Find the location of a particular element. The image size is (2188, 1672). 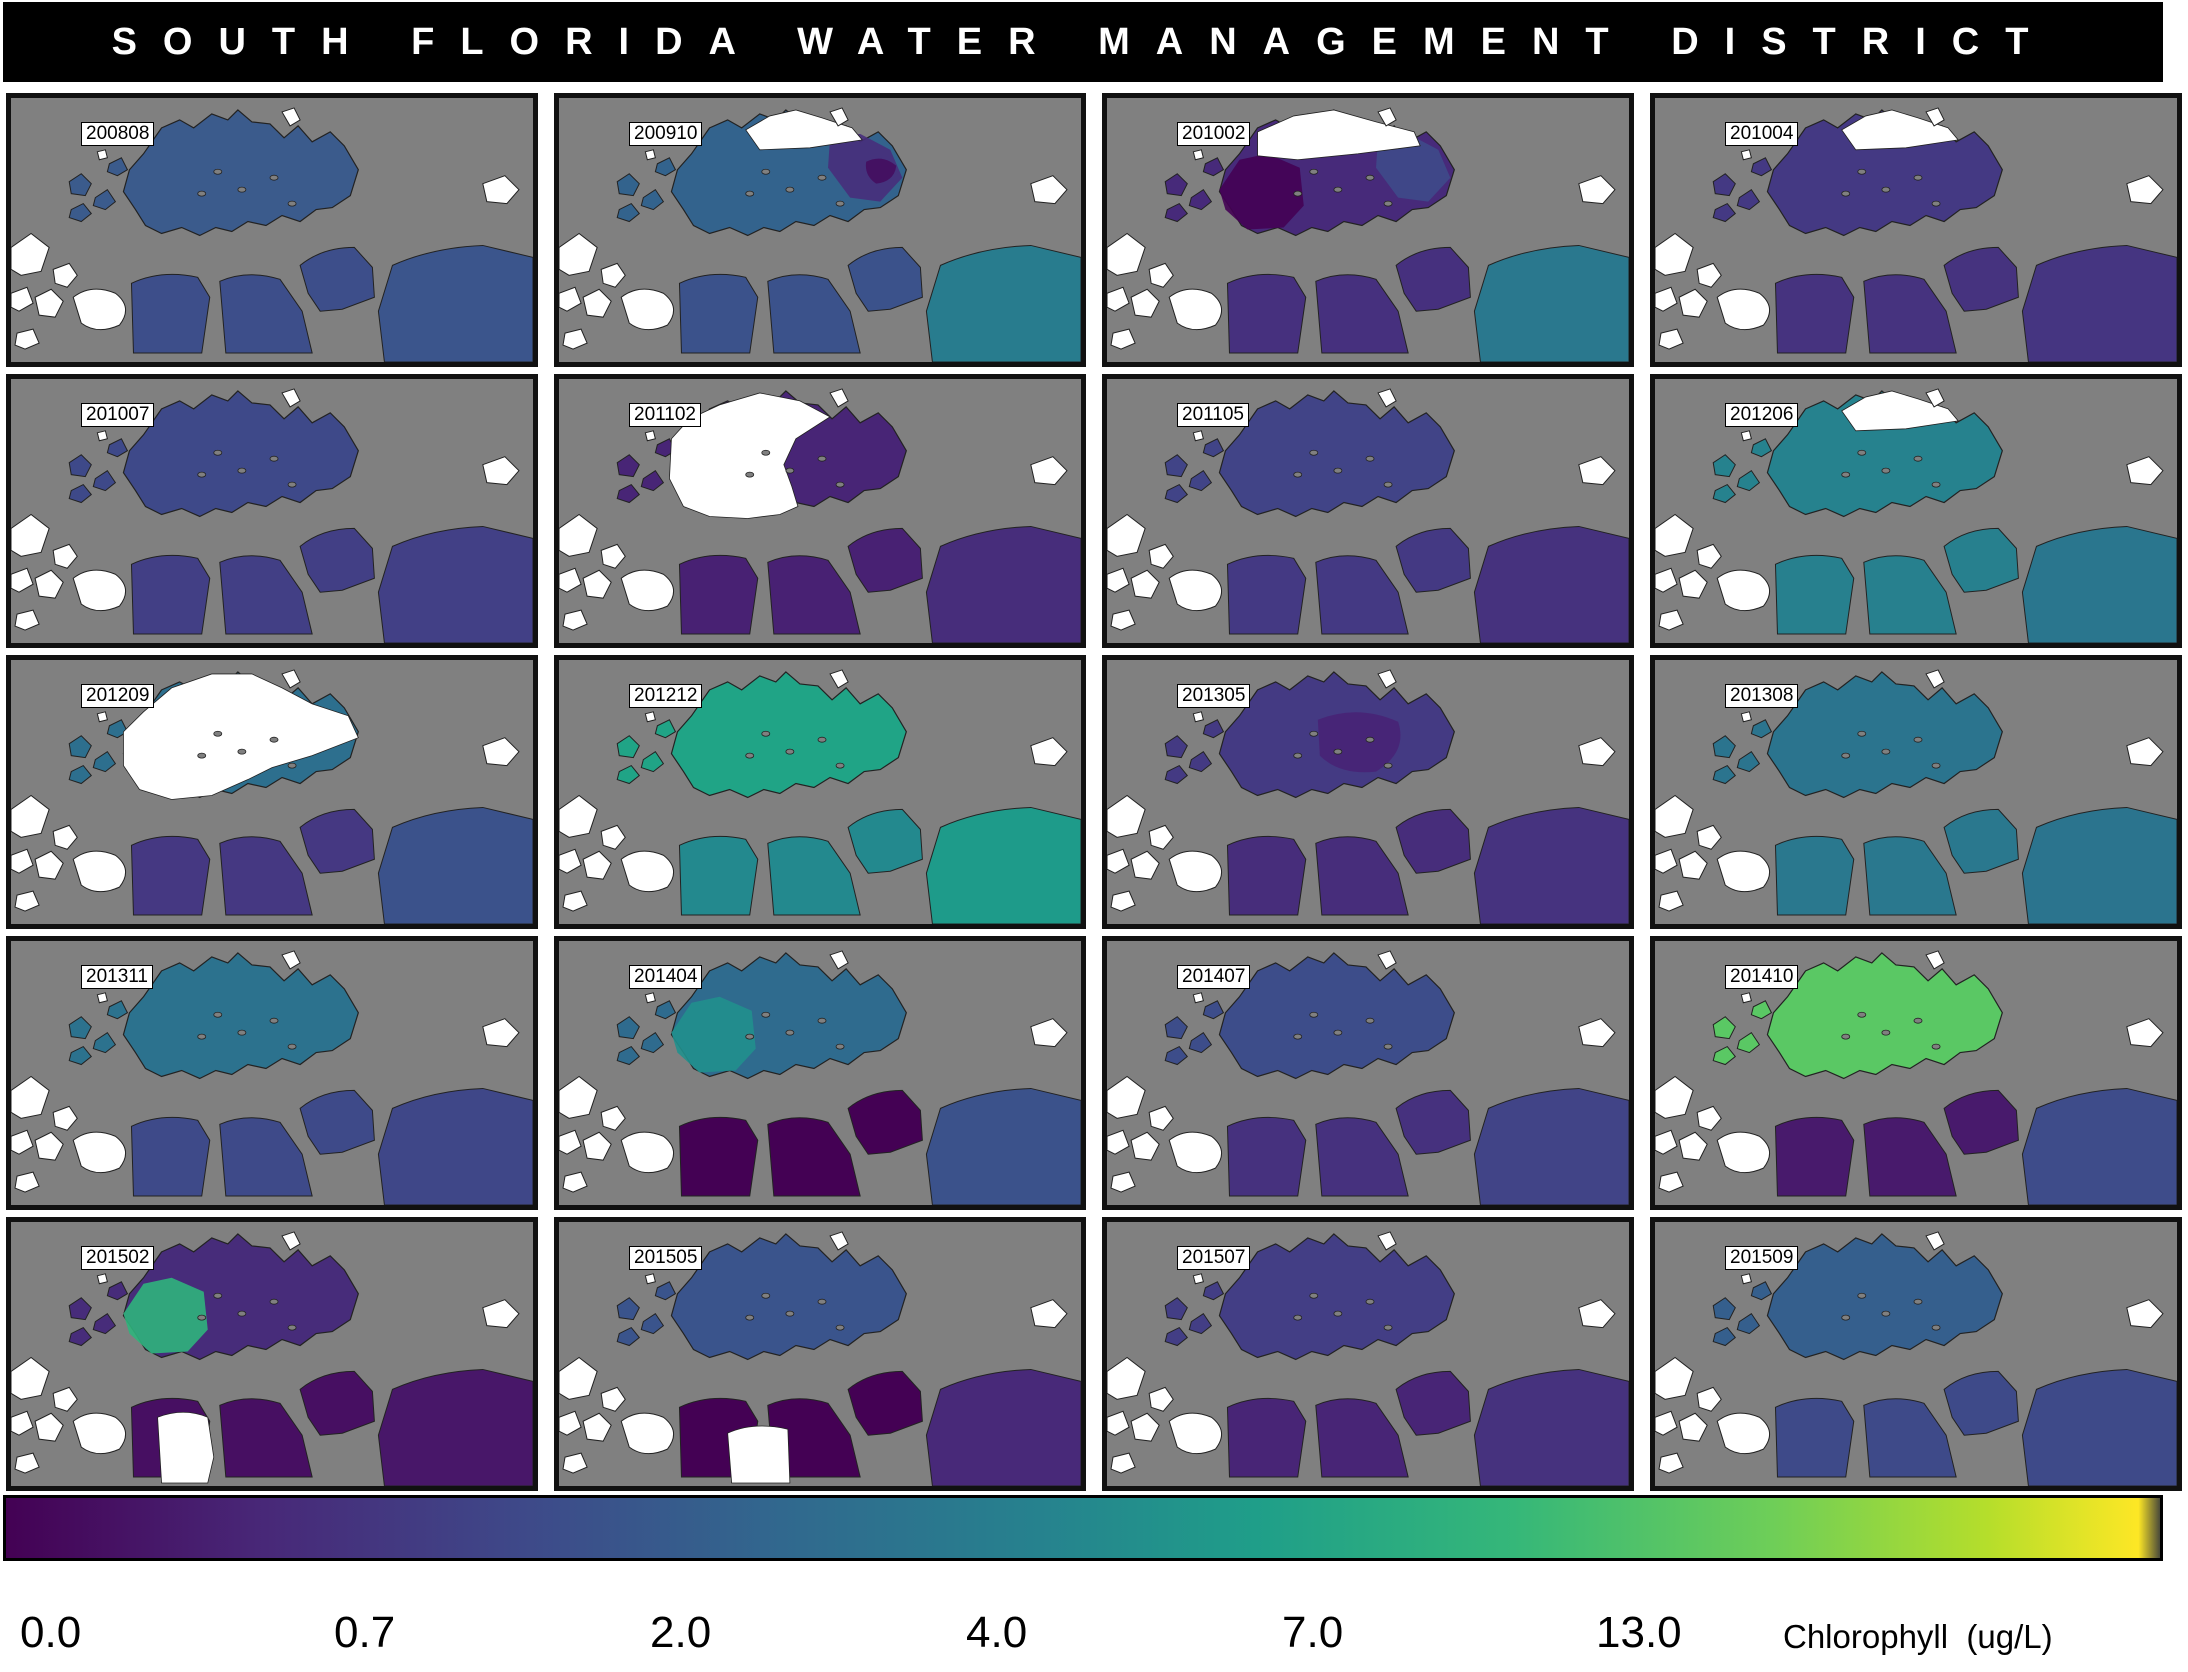

map-panel: 201206 is located at coordinates (1916, 511).